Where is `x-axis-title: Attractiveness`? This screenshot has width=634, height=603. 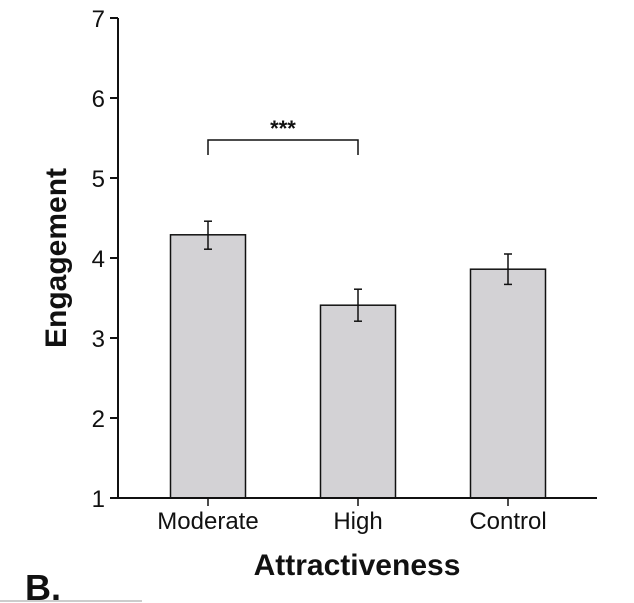 x-axis-title: Attractiveness is located at coordinates (357, 565).